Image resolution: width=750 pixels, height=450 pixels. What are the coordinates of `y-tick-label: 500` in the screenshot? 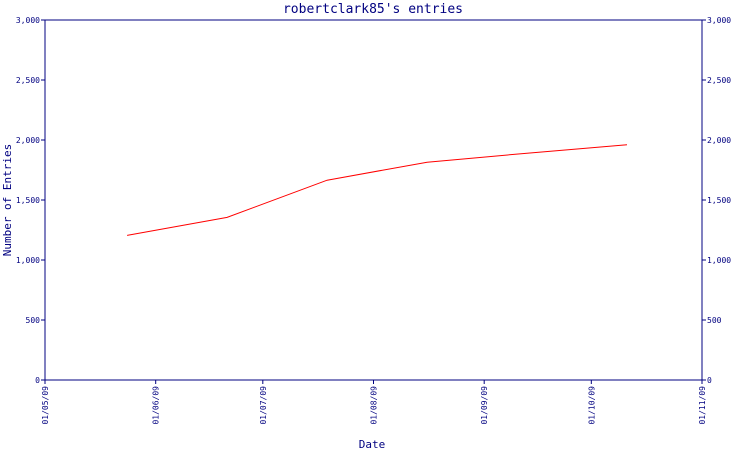 It's located at (33, 320).